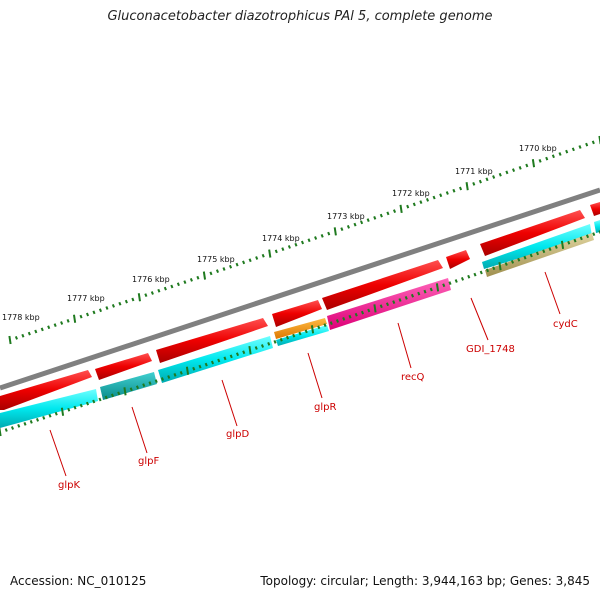 Image resolution: width=600 pixels, height=600 pixels. I want to click on scale-label-1776: 1776 kbp, so click(151, 279).